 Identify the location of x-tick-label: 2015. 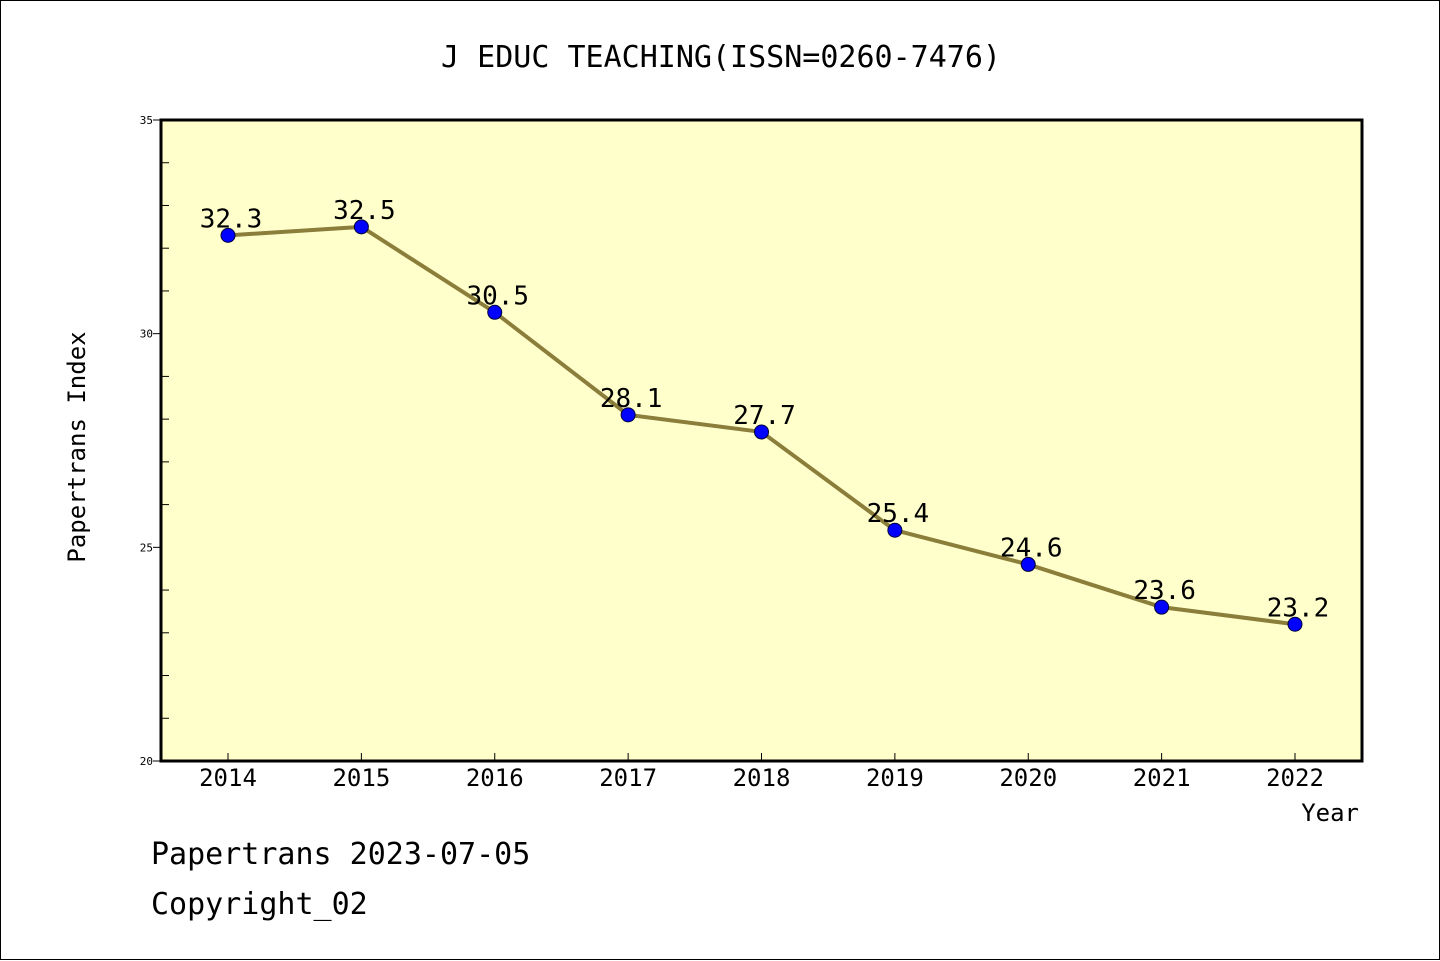
(361, 778).